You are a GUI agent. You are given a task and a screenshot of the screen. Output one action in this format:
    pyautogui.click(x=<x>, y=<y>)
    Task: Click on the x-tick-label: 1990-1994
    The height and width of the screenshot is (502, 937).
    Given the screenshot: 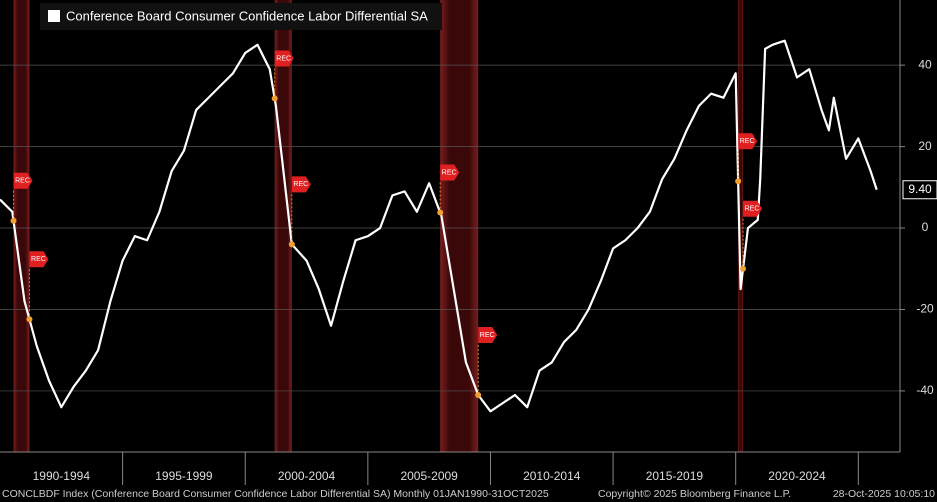 What is the action you would take?
    pyautogui.click(x=62, y=476)
    